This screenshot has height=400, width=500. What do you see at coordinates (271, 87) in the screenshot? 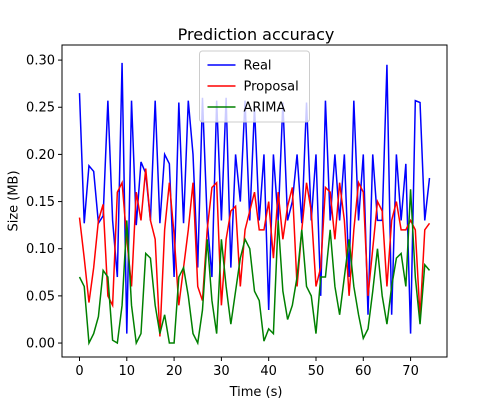
I see `legend-label: Proposal` at bounding box center [271, 87].